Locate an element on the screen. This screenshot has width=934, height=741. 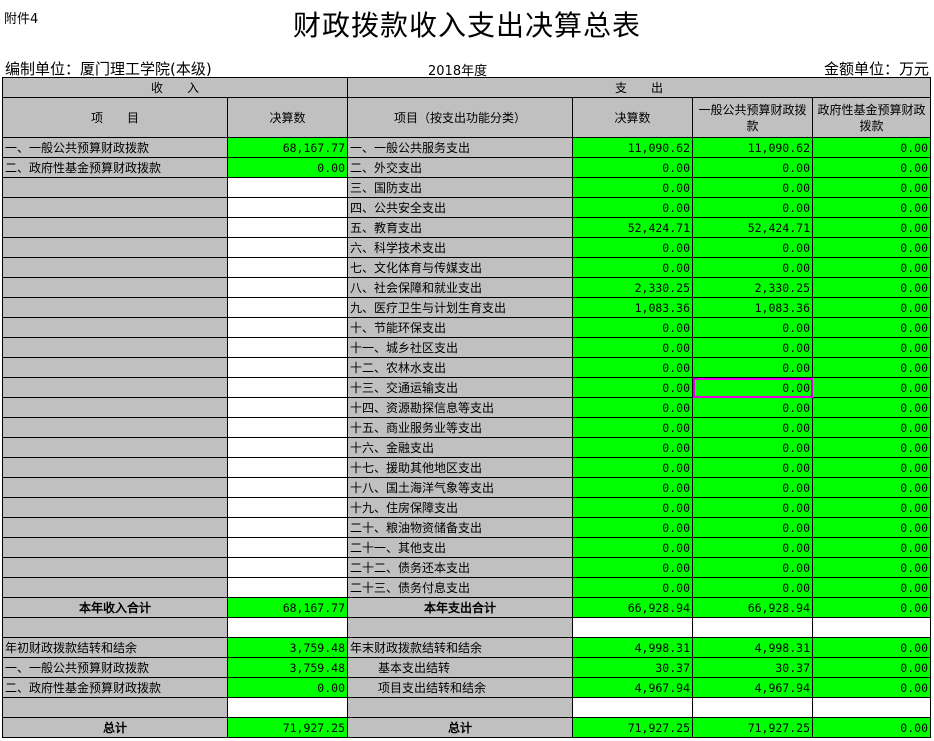
carry-income-item: 年初财政拨款结转和结余 is located at coordinates (115, 647).